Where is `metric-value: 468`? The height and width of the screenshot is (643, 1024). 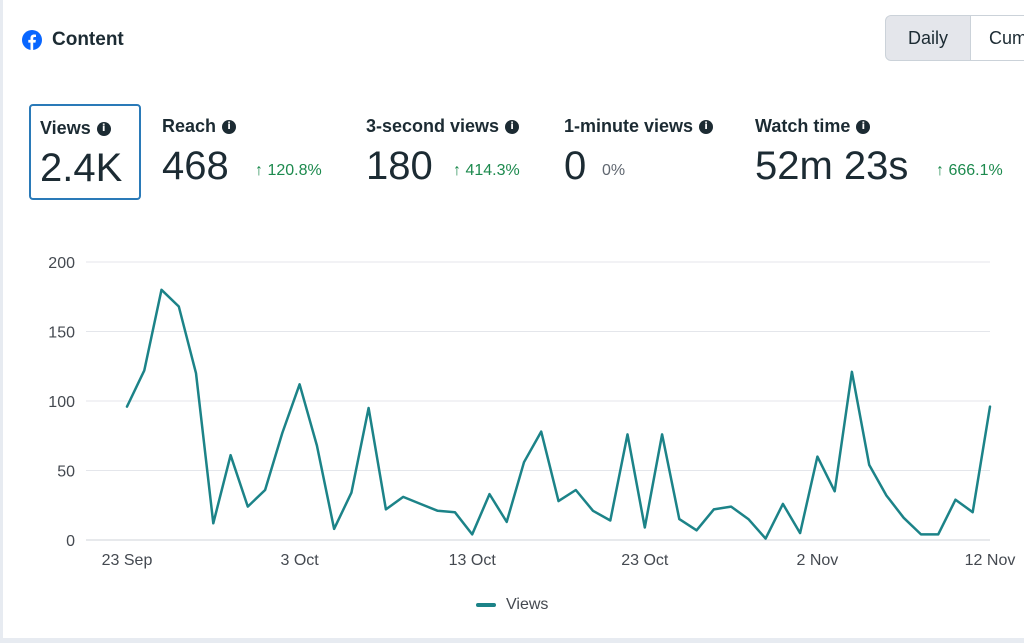 metric-value: 468 is located at coordinates (195, 166).